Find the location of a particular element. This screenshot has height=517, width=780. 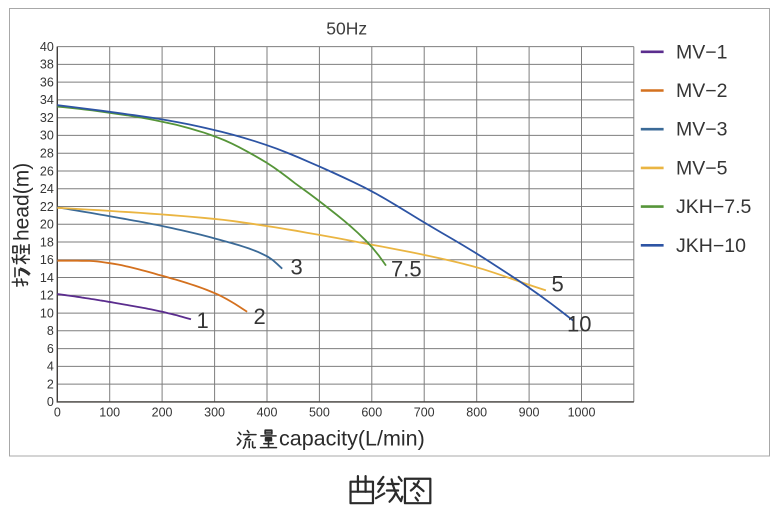

svg-text: 6 is located at coordinates (50, 349).